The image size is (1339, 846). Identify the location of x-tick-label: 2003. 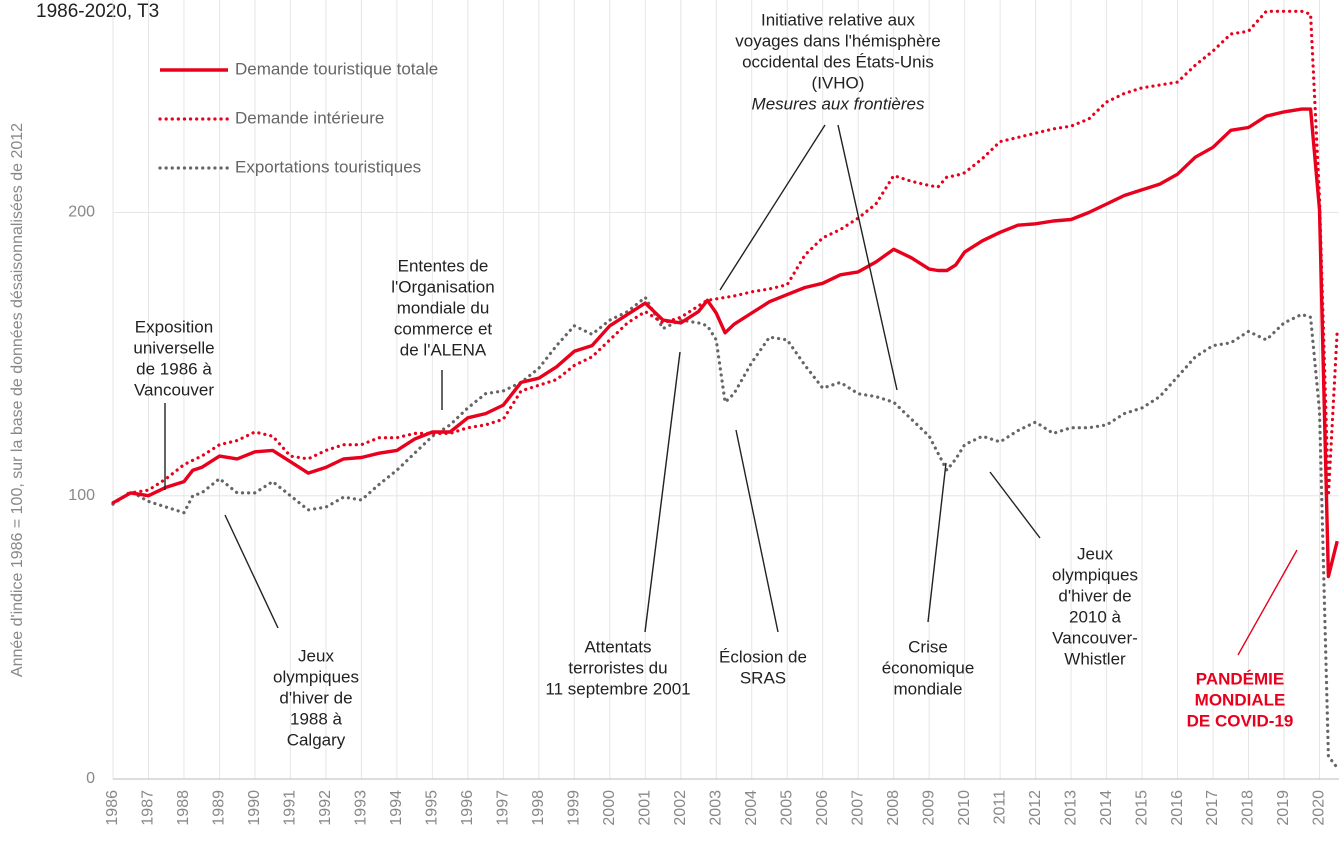
(715, 808).